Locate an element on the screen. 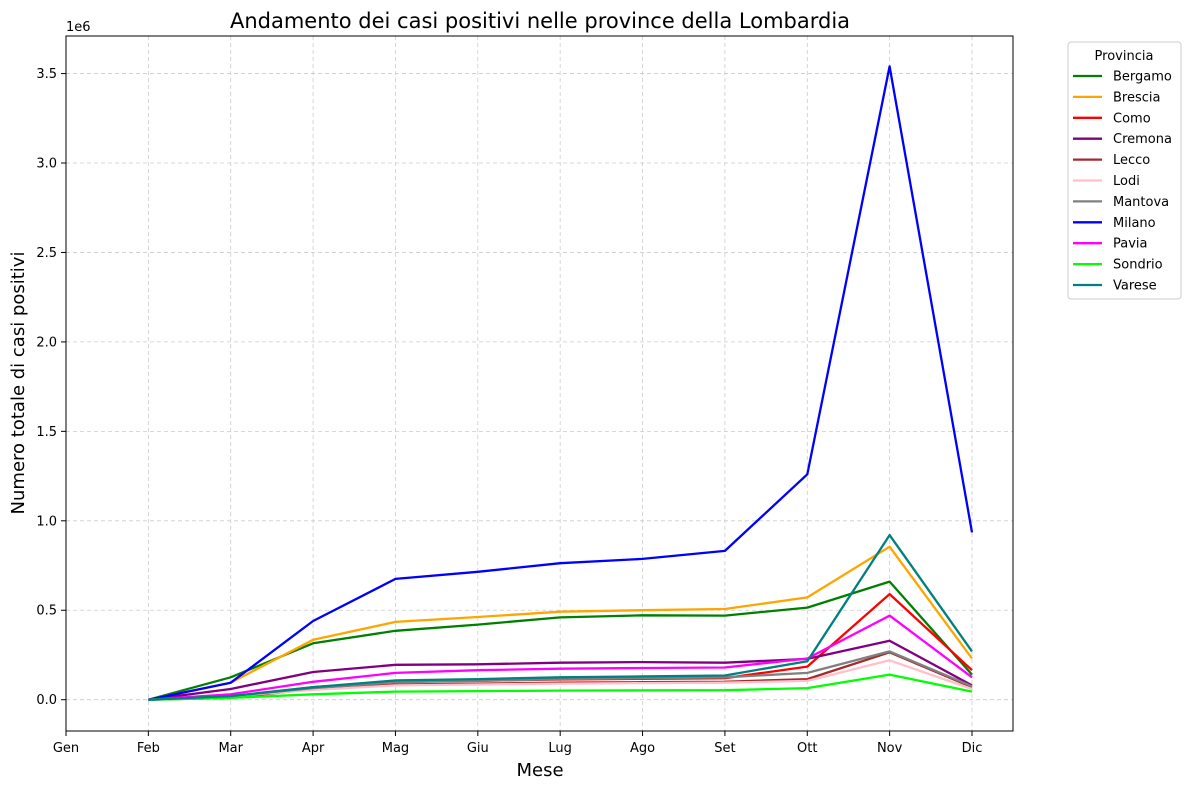  x-tick-label: Apr is located at coordinates (313, 748).